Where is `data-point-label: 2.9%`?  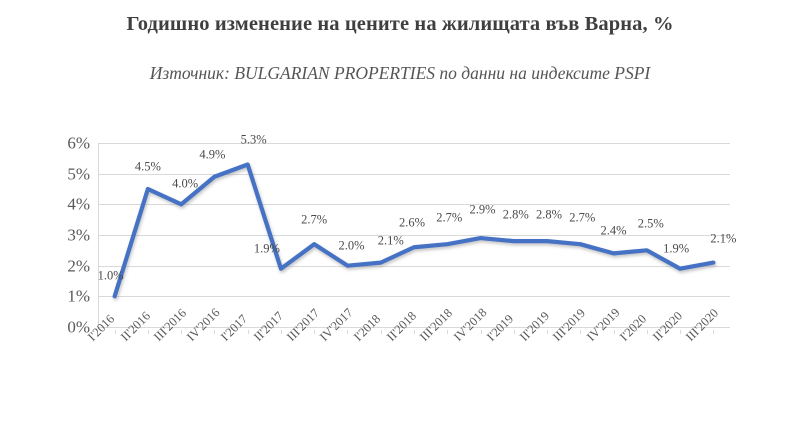
data-point-label: 2.9% is located at coordinates (482, 209).